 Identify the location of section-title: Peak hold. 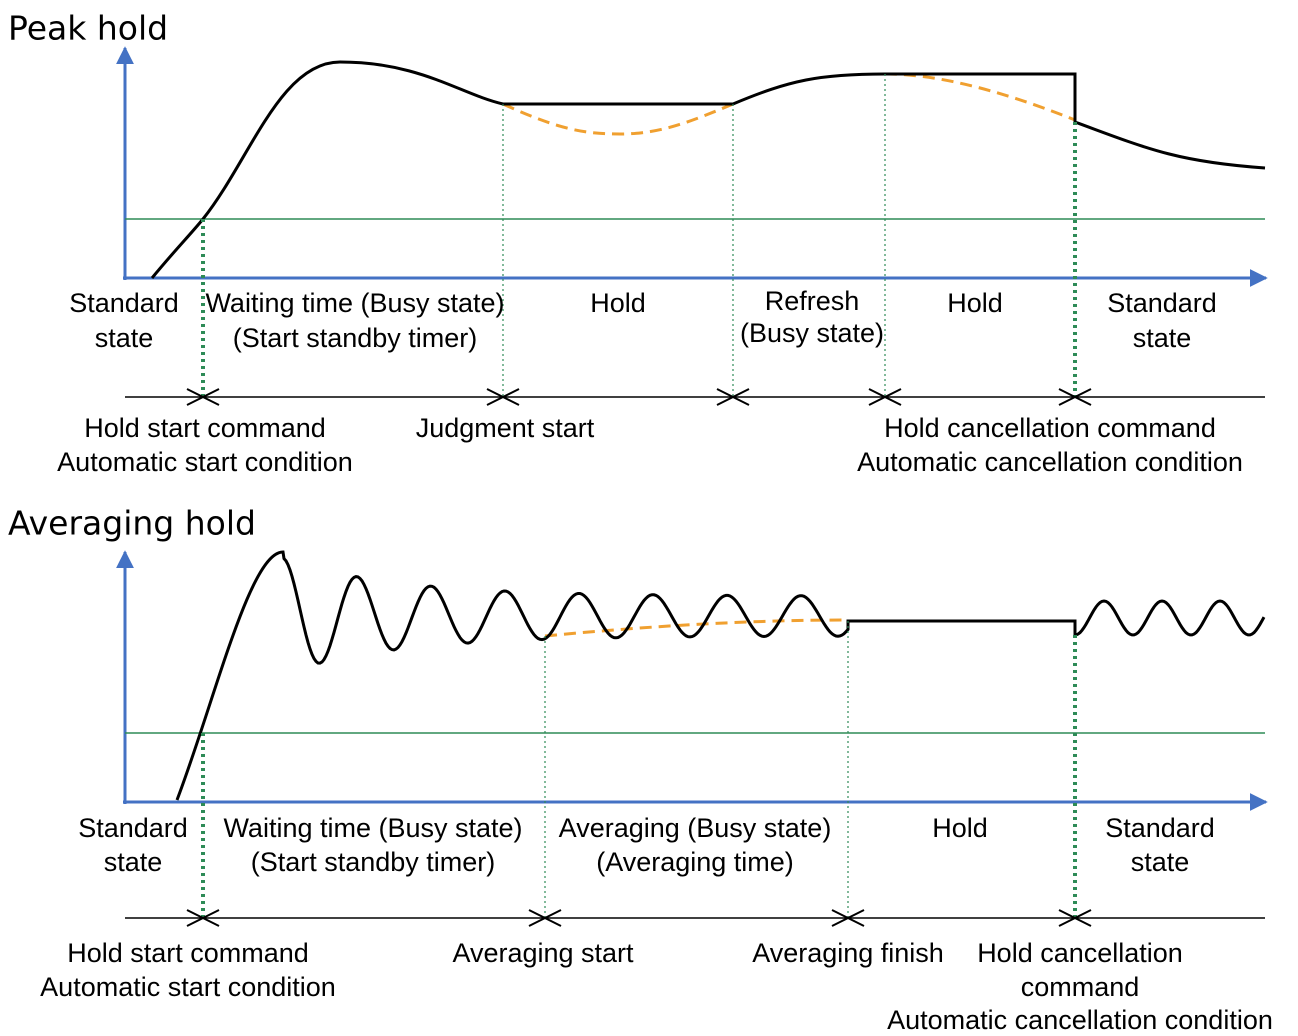
(88, 28).